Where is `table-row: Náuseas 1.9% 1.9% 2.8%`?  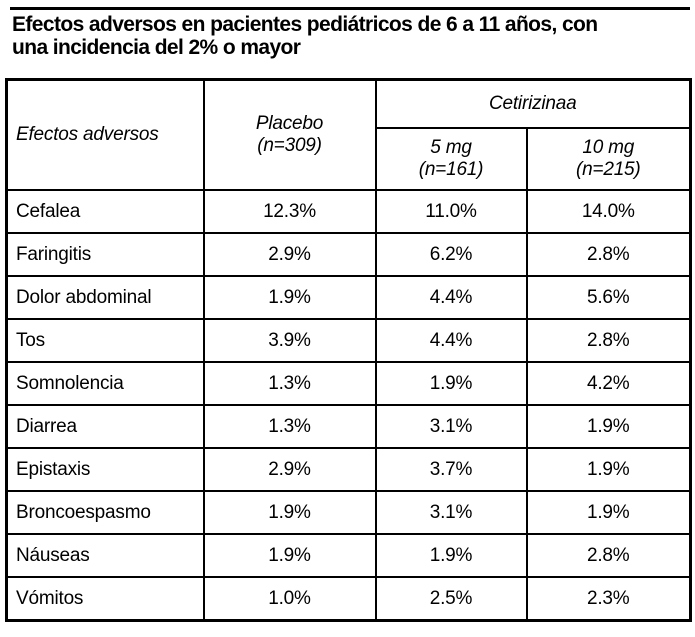 table-row: Náuseas 1.9% 1.9% 2.8% is located at coordinates (348, 555).